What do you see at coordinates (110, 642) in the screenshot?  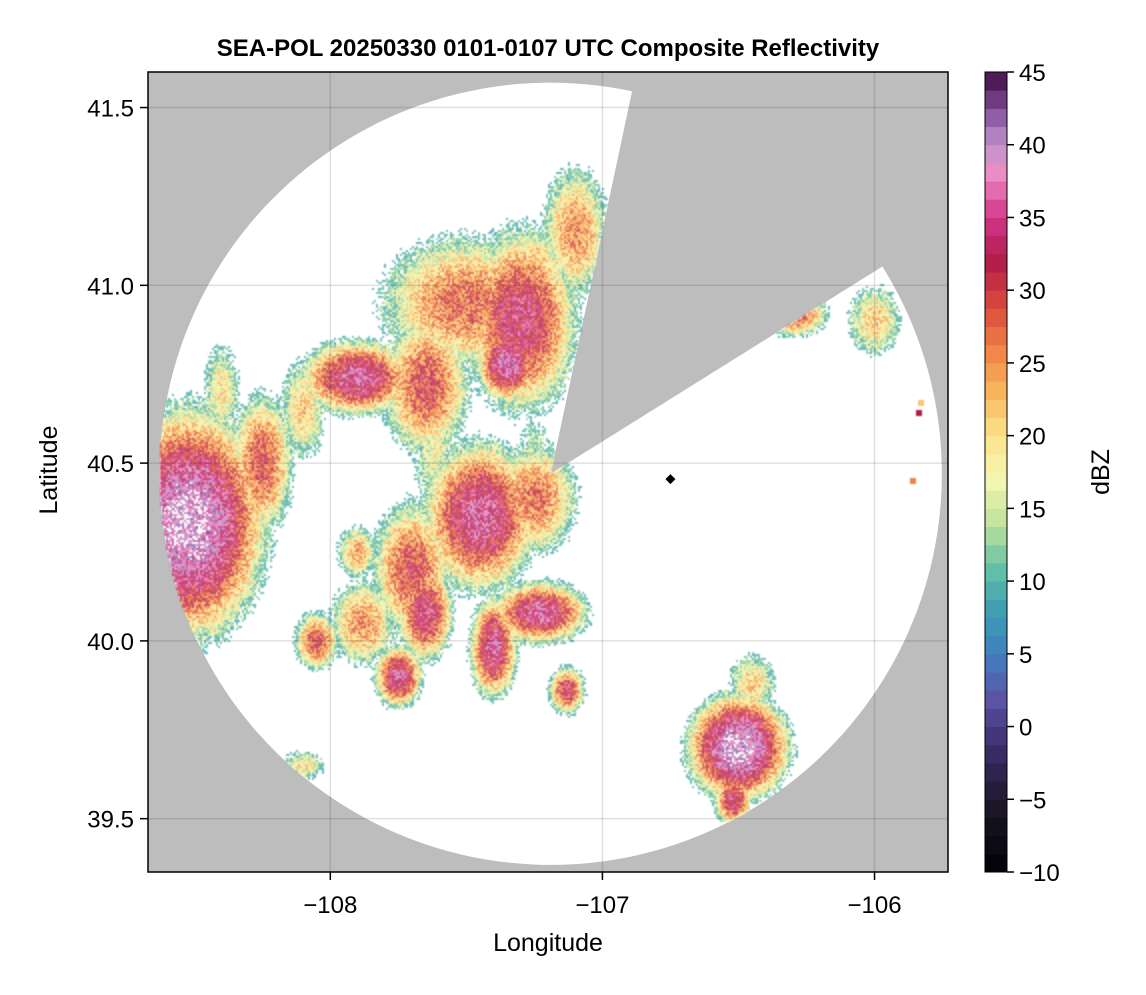 I see `y-tick-label: 40.0` at bounding box center [110, 642].